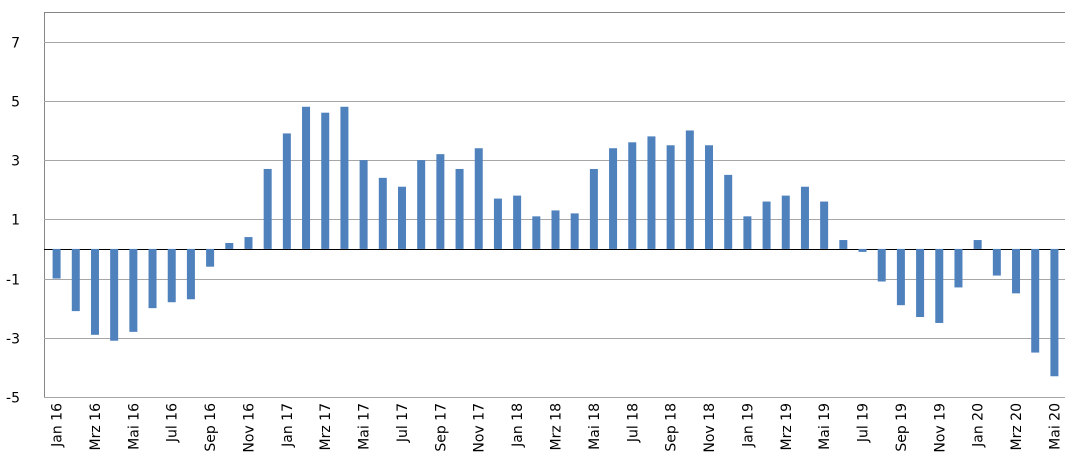  I want to click on x-tick-label: Sep 17, so click(441, 427).